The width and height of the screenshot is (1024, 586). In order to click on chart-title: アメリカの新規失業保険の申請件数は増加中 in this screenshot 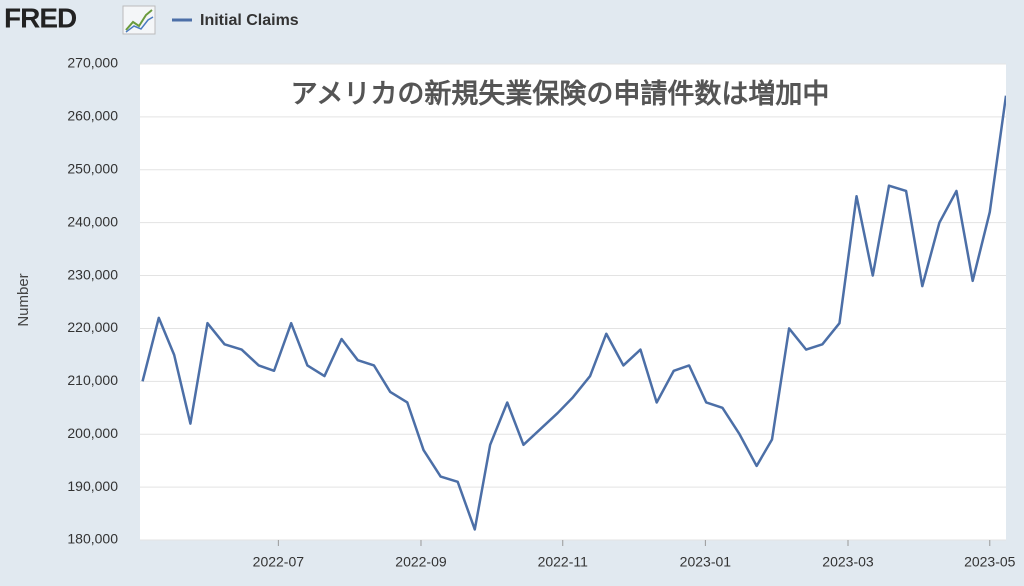, I will do `click(560, 93)`.